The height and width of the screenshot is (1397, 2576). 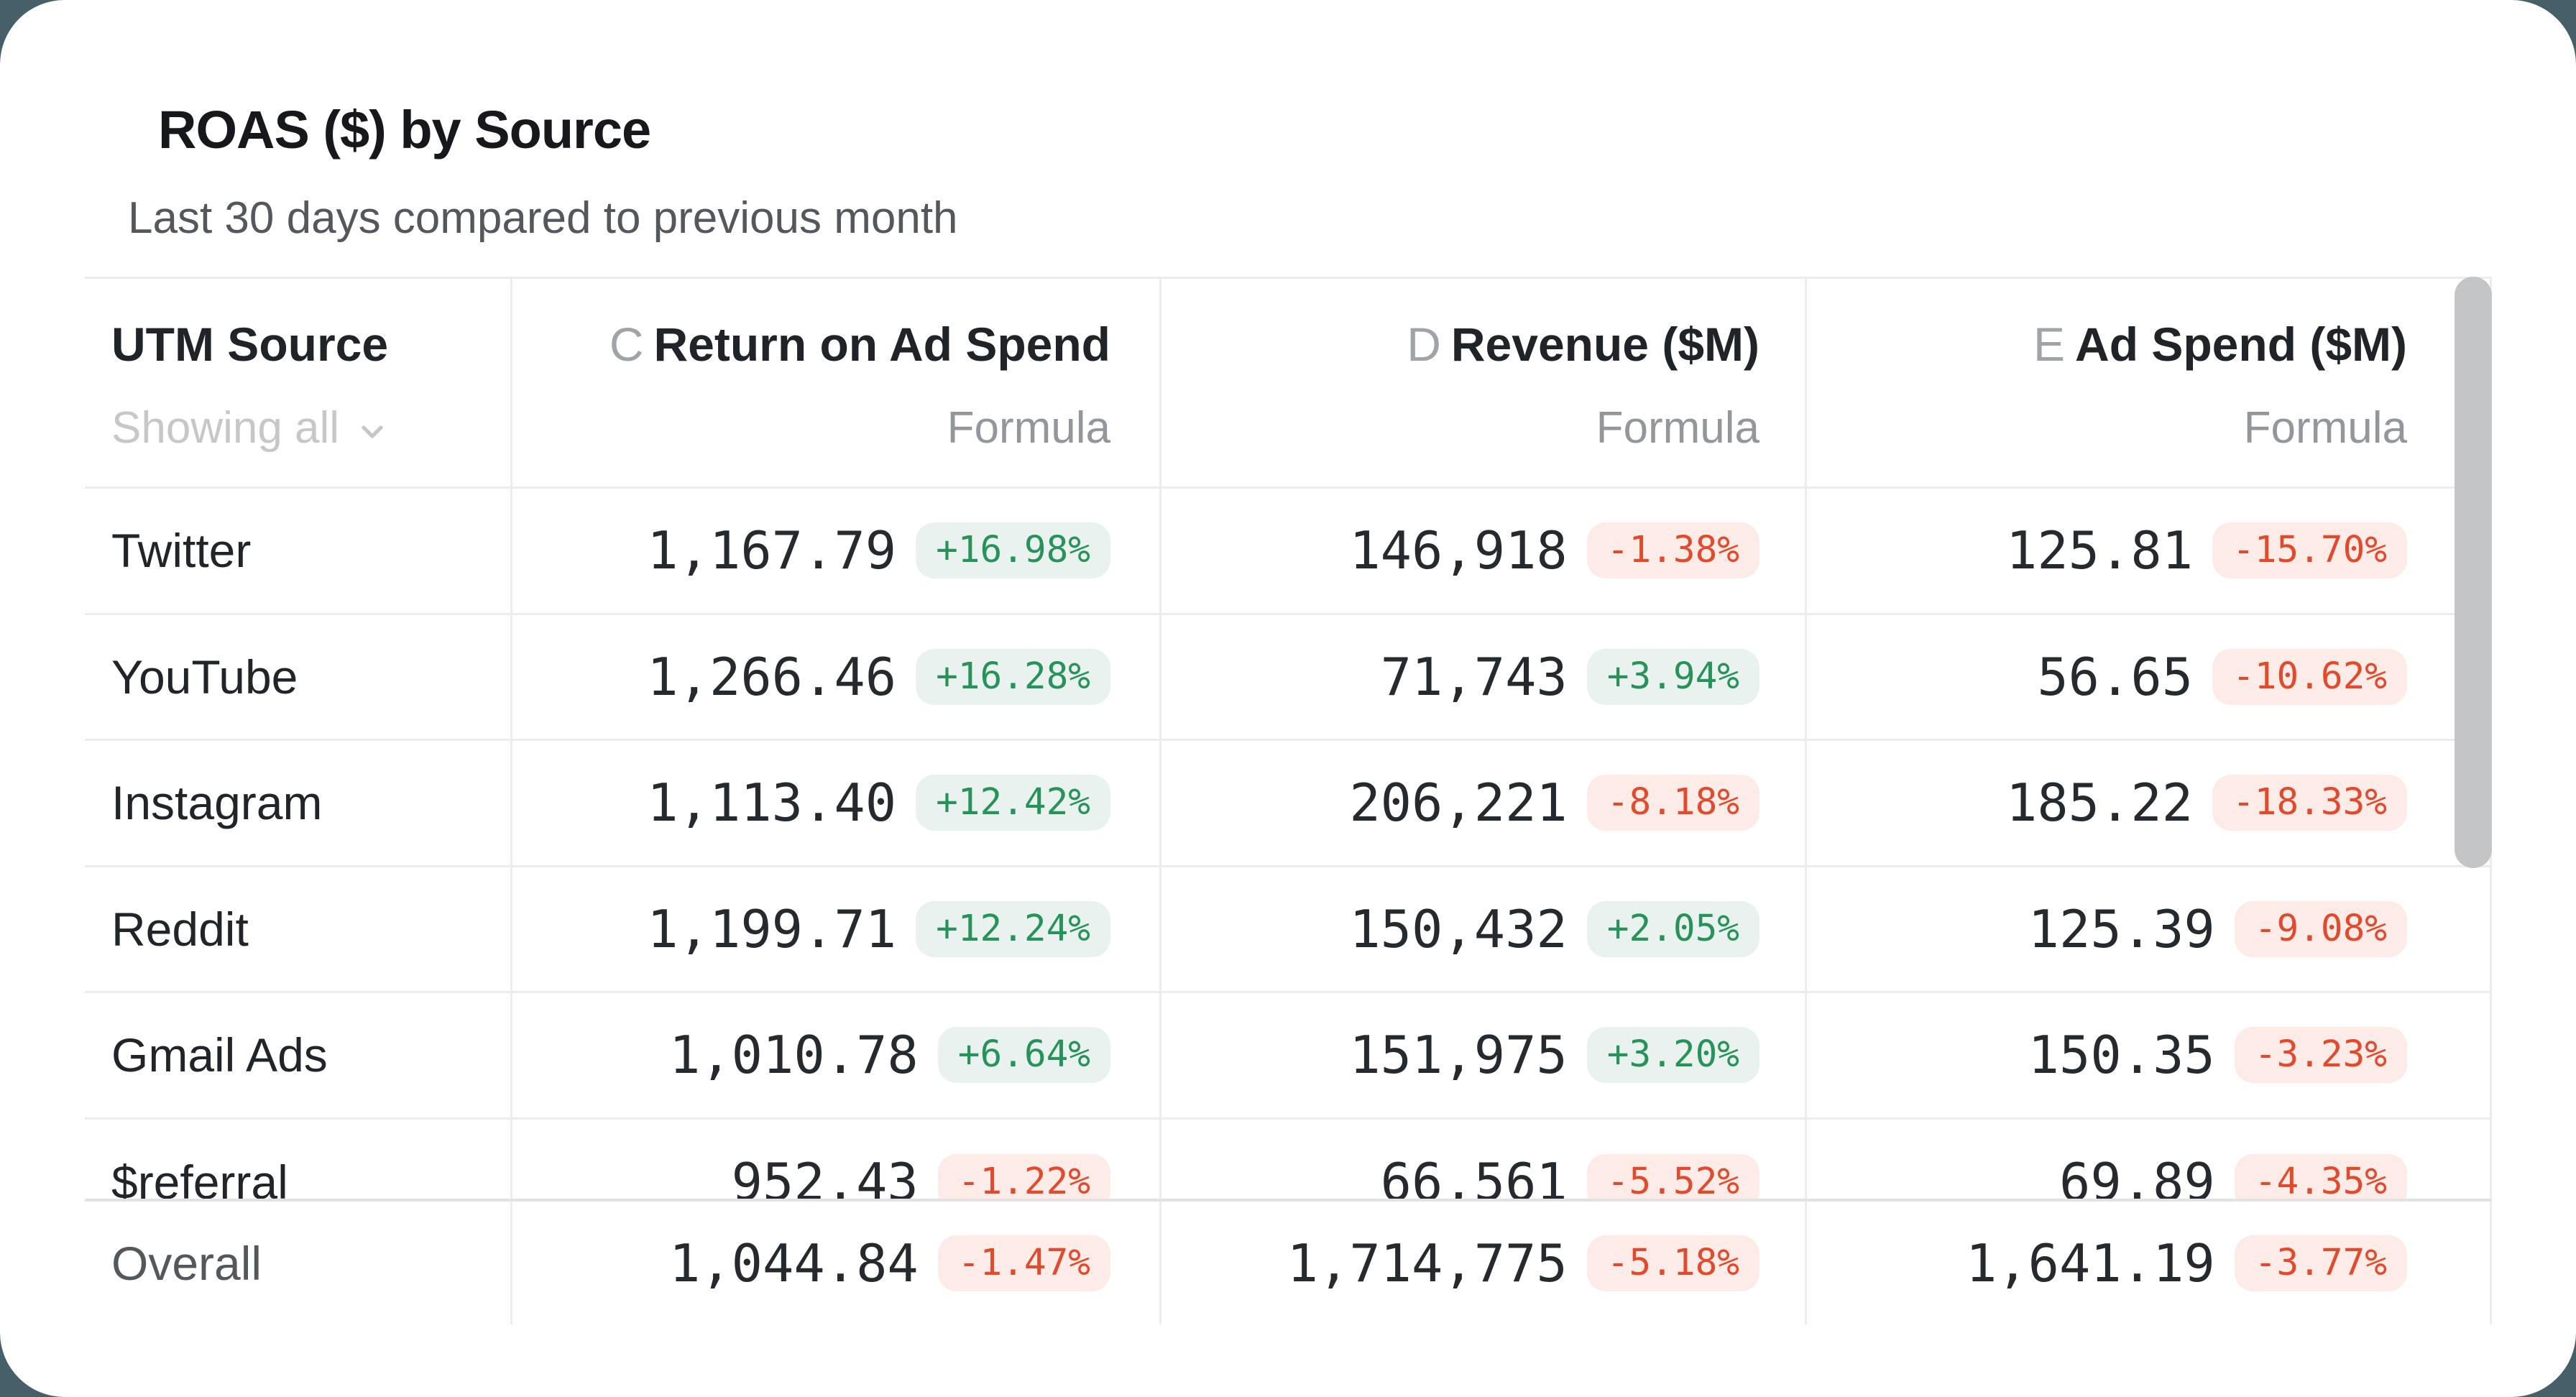 What do you see at coordinates (217, 803) in the screenshot?
I see `row-source: Instagram` at bounding box center [217, 803].